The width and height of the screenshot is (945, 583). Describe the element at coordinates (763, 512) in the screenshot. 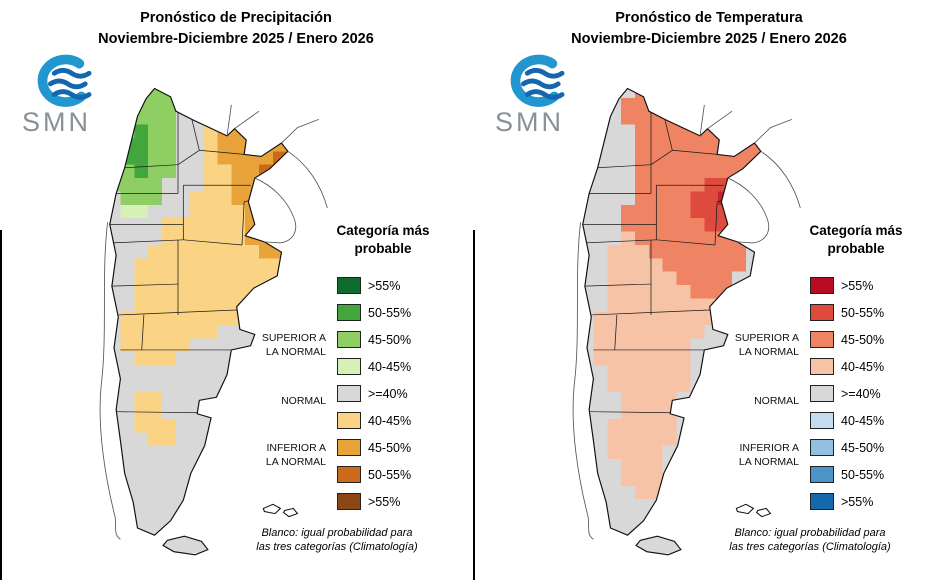

I see `malvinas-east-island` at that location.